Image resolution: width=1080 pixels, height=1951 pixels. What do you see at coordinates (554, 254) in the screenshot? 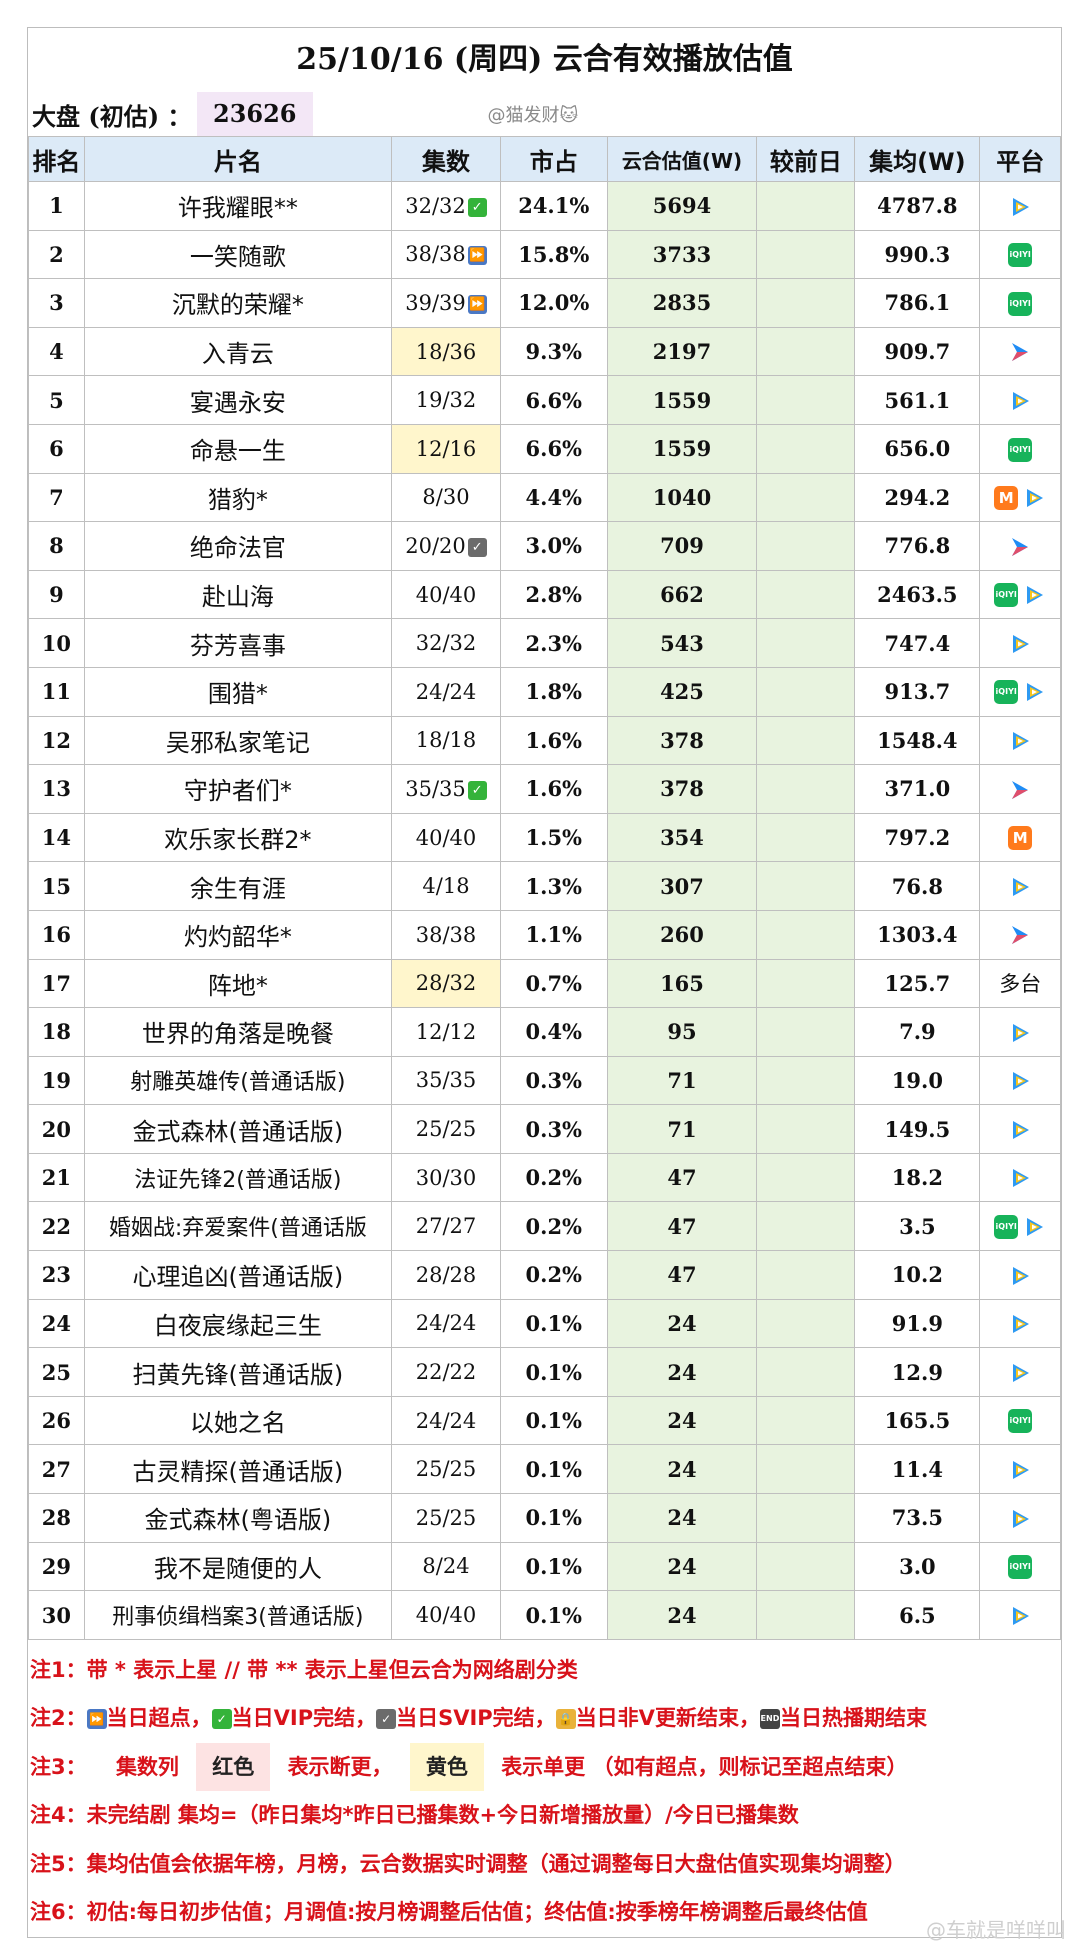
I see `share-cell: 15.8%` at bounding box center [554, 254].